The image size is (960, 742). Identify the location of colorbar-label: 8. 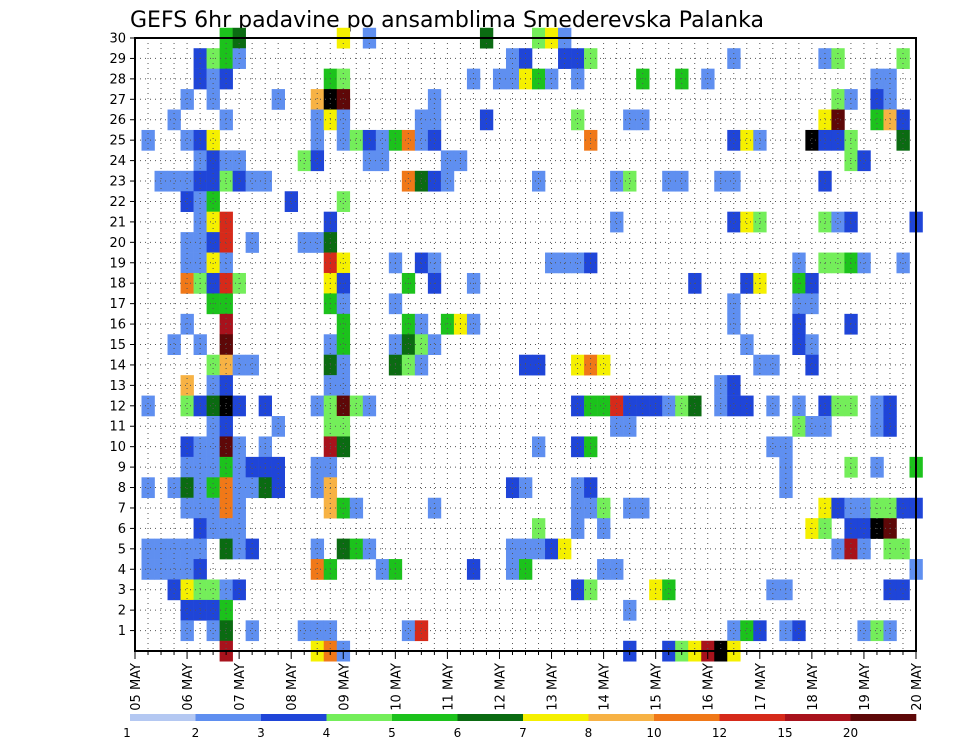
(589, 733).